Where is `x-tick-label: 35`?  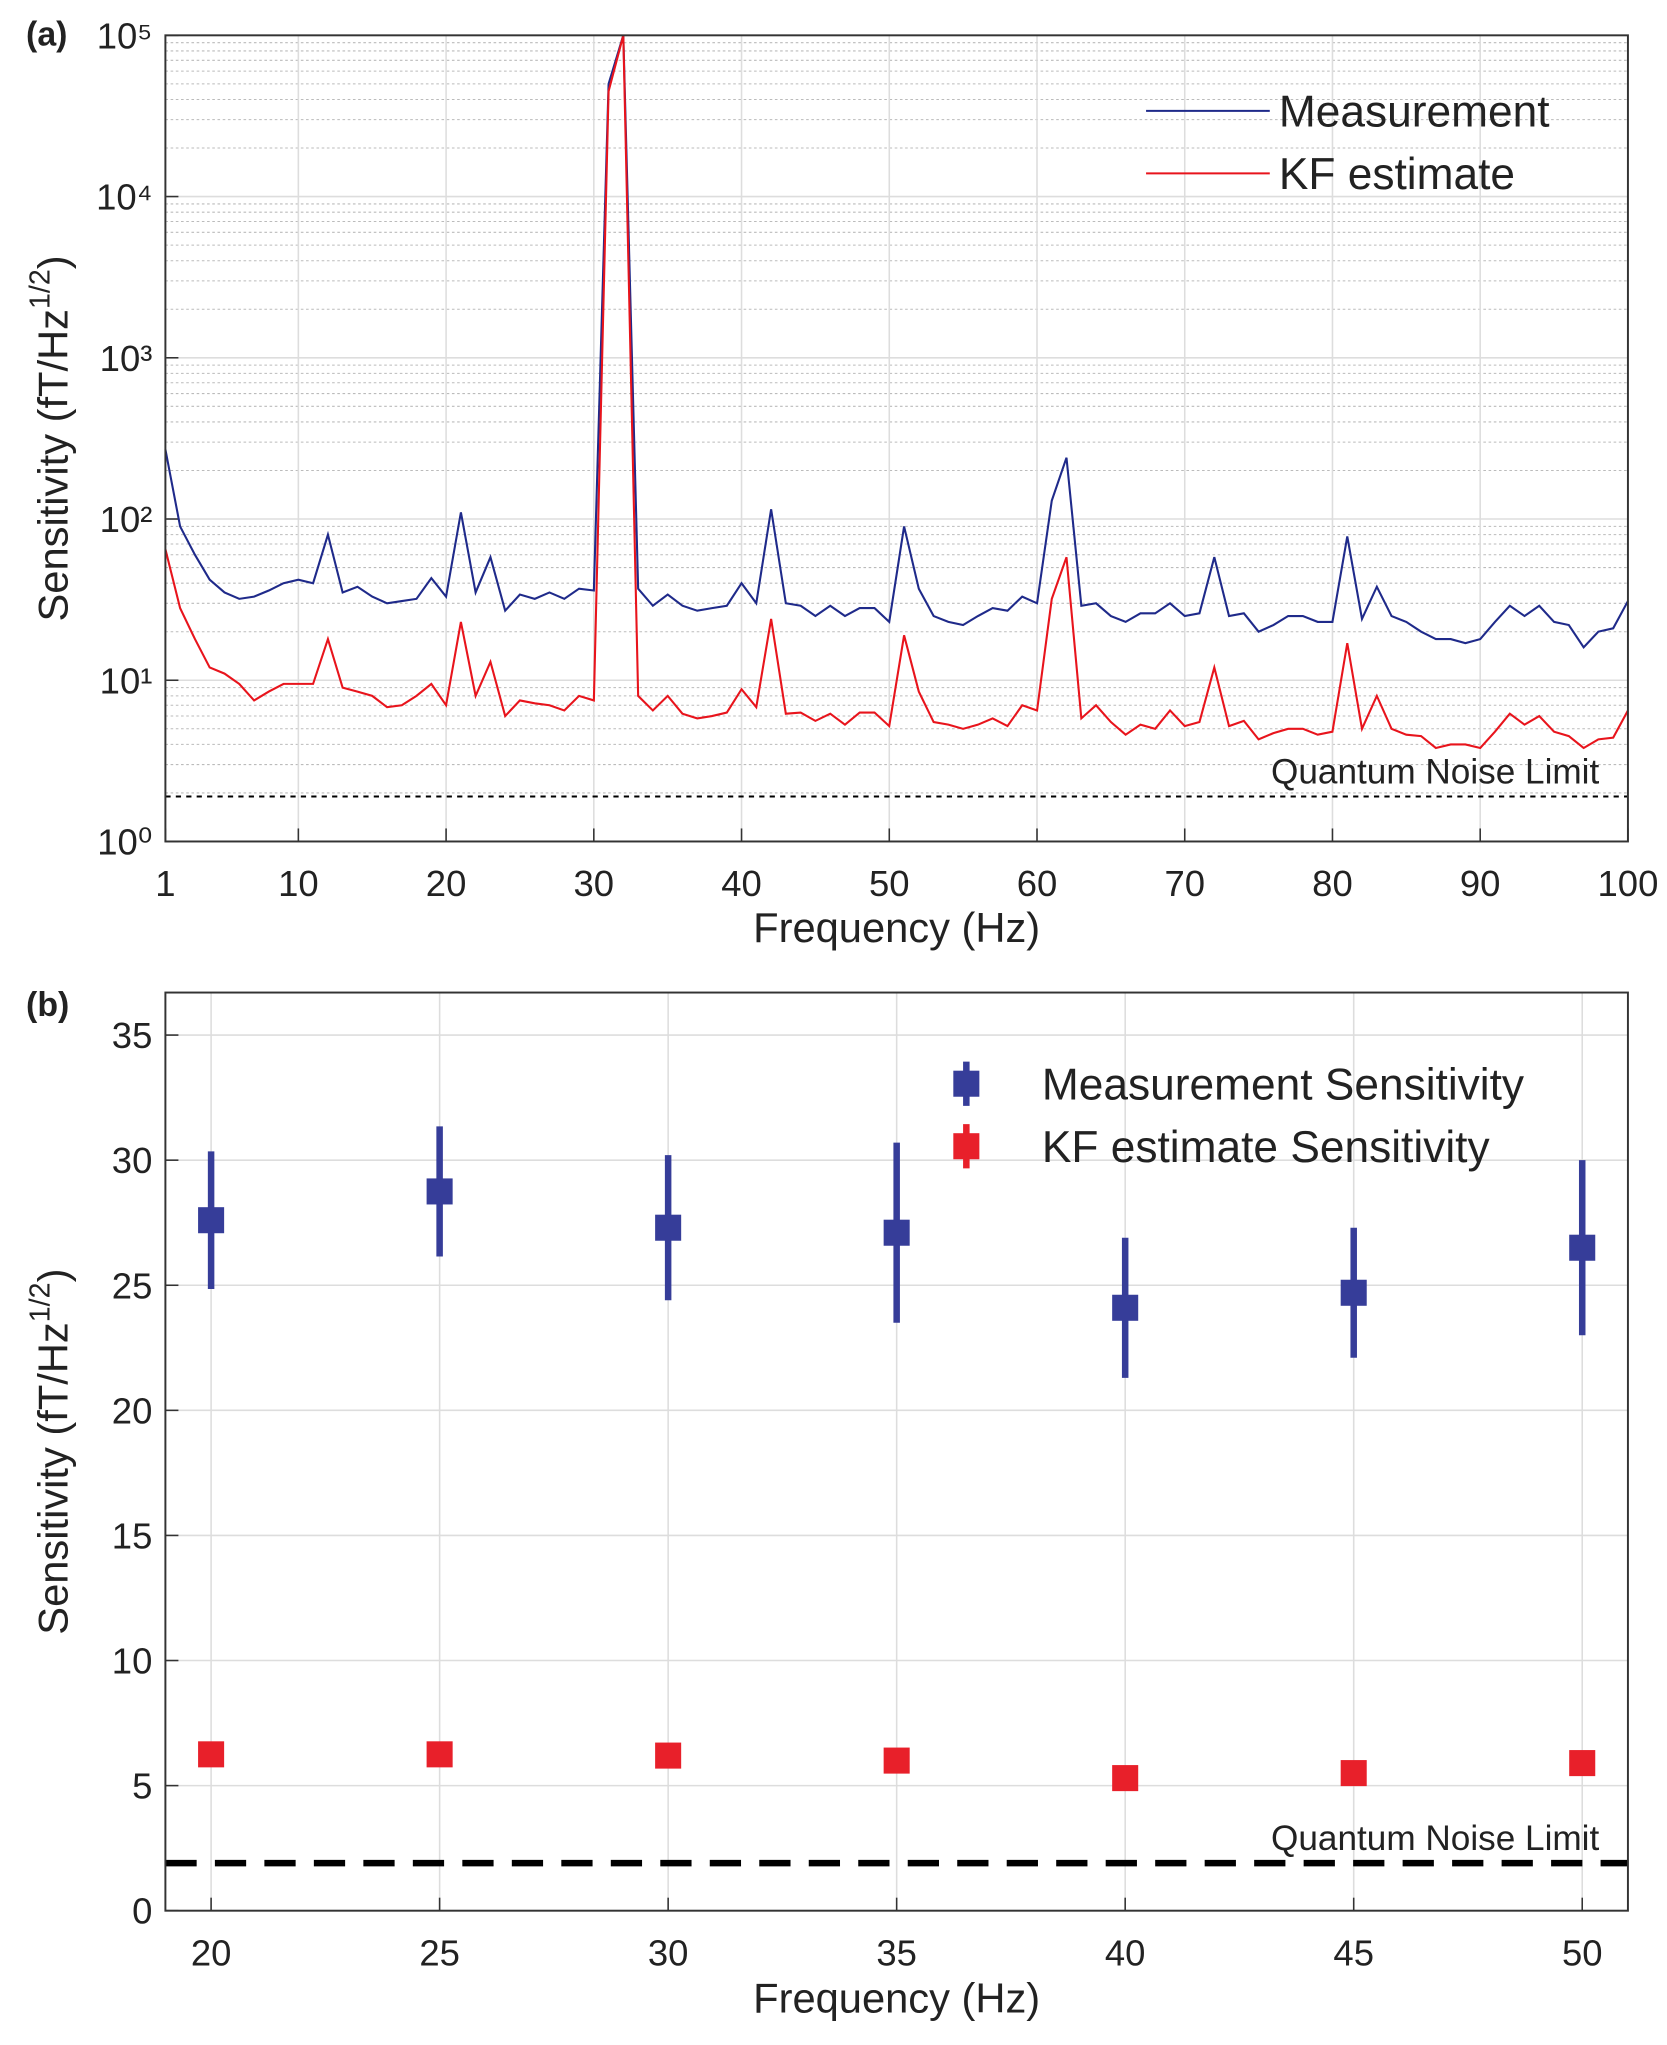
x-tick-label: 35 is located at coordinates (896, 1952).